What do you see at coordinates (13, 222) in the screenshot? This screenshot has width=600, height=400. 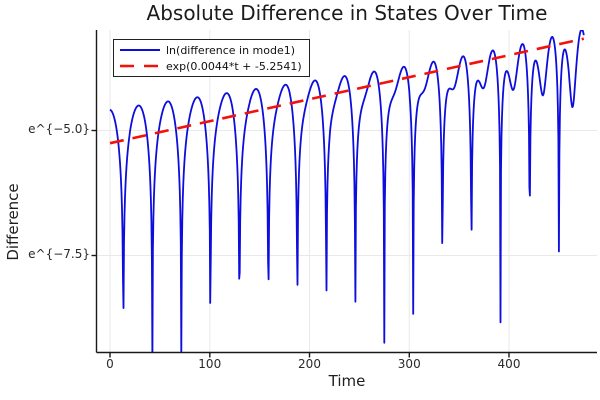 I see `y-axis-label: Difference` at bounding box center [13, 222].